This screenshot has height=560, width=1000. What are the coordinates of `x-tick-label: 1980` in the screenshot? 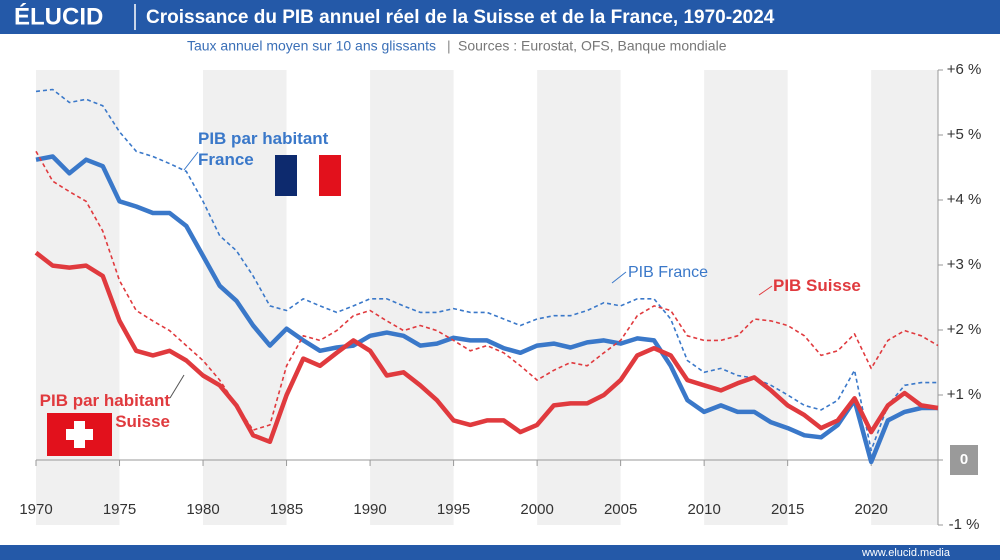 It's located at (202, 509).